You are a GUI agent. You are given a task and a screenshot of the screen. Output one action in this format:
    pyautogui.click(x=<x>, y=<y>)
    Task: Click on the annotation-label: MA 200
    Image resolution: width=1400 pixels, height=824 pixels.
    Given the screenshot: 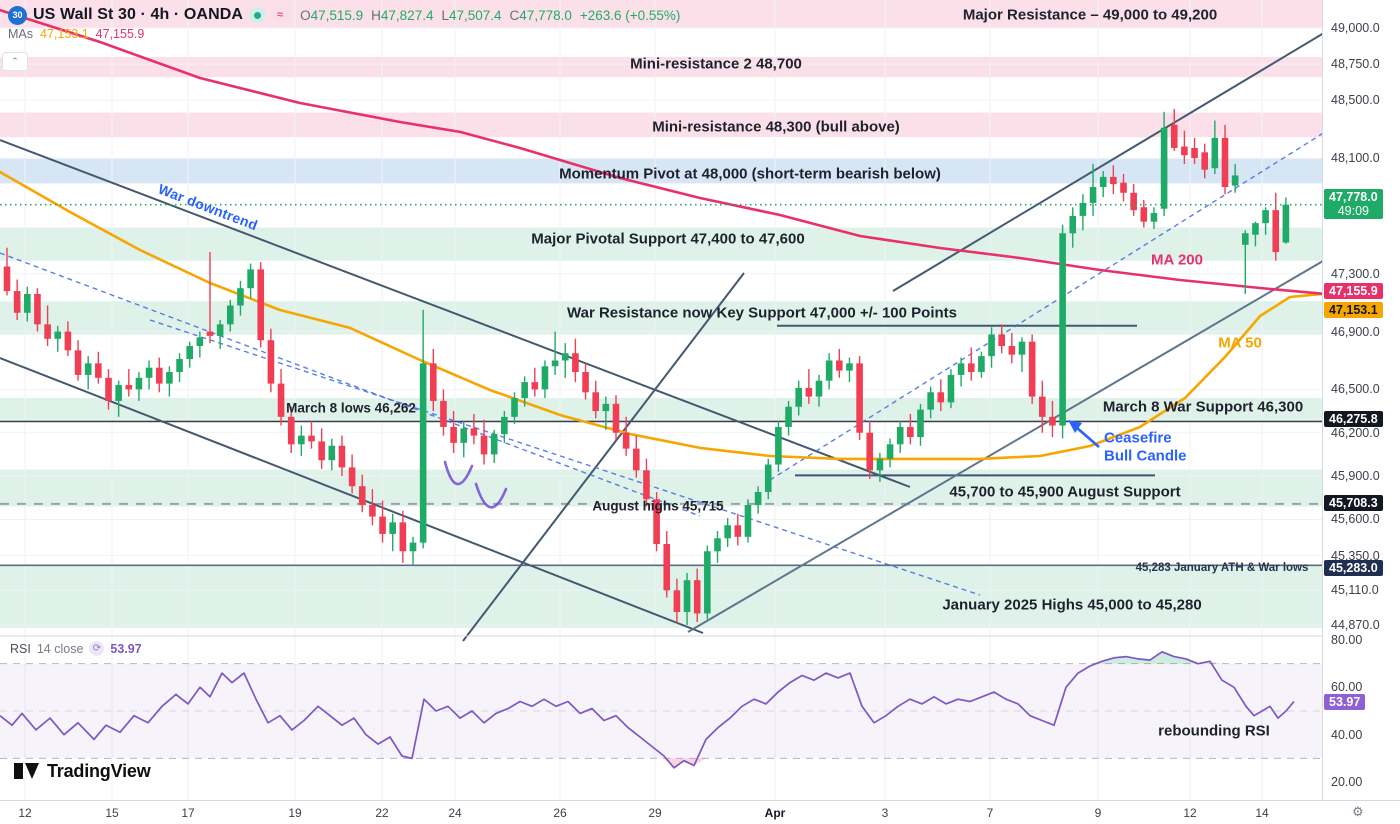 What is the action you would take?
    pyautogui.click(x=1177, y=260)
    